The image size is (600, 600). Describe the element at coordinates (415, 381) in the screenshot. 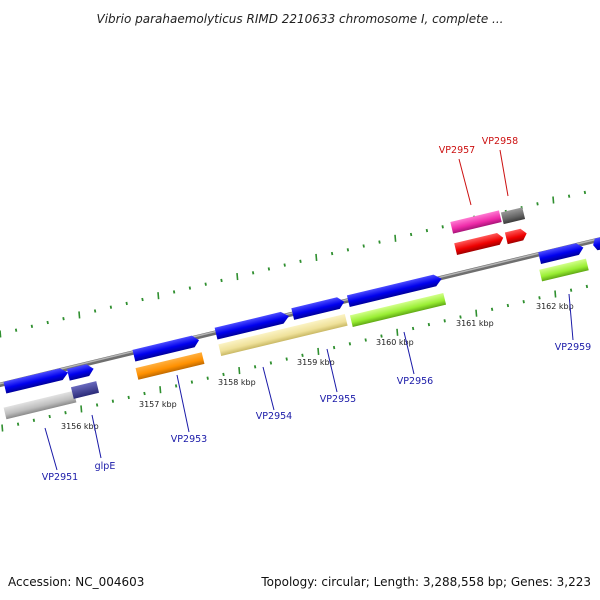

I see `gene-label-vp2956: VP2956` at that location.